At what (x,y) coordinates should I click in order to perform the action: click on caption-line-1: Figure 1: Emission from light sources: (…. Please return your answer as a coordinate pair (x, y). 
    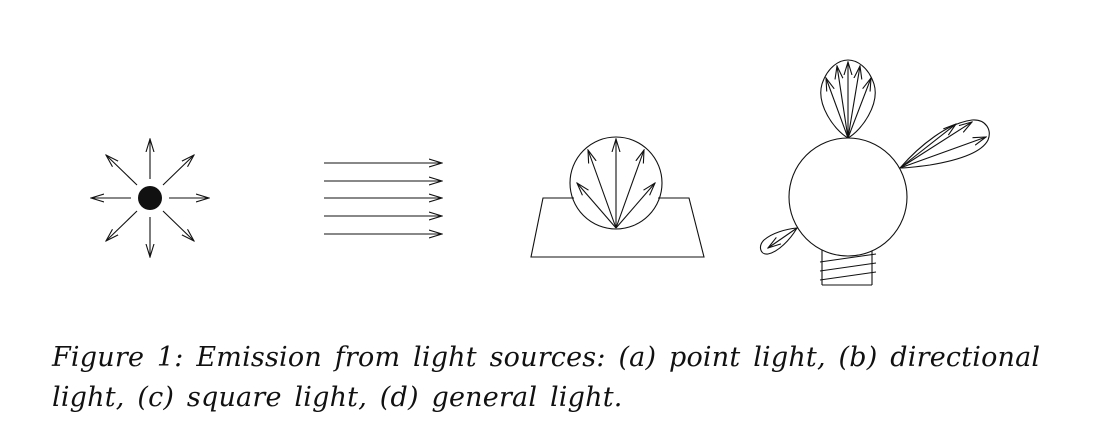
    Looking at the image, I should click on (546, 357).